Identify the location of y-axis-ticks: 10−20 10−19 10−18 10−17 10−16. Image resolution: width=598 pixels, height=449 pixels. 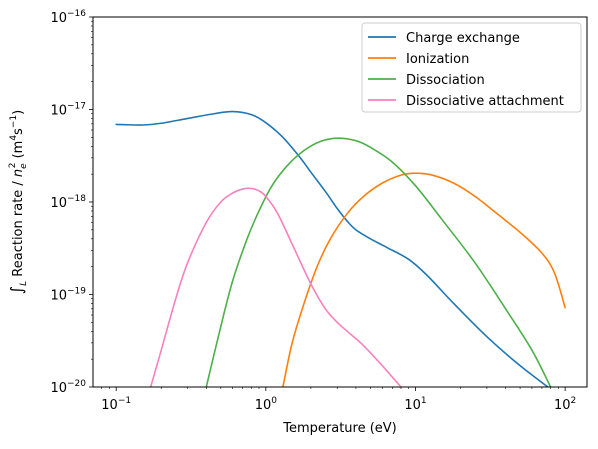
(71, 202).